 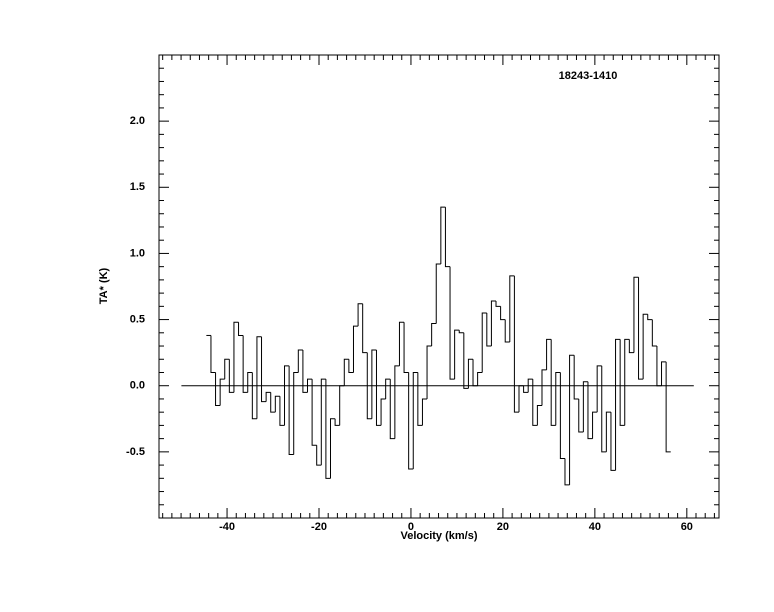 I want to click on y-tick-label: 0.5, so click(x=137, y=319).